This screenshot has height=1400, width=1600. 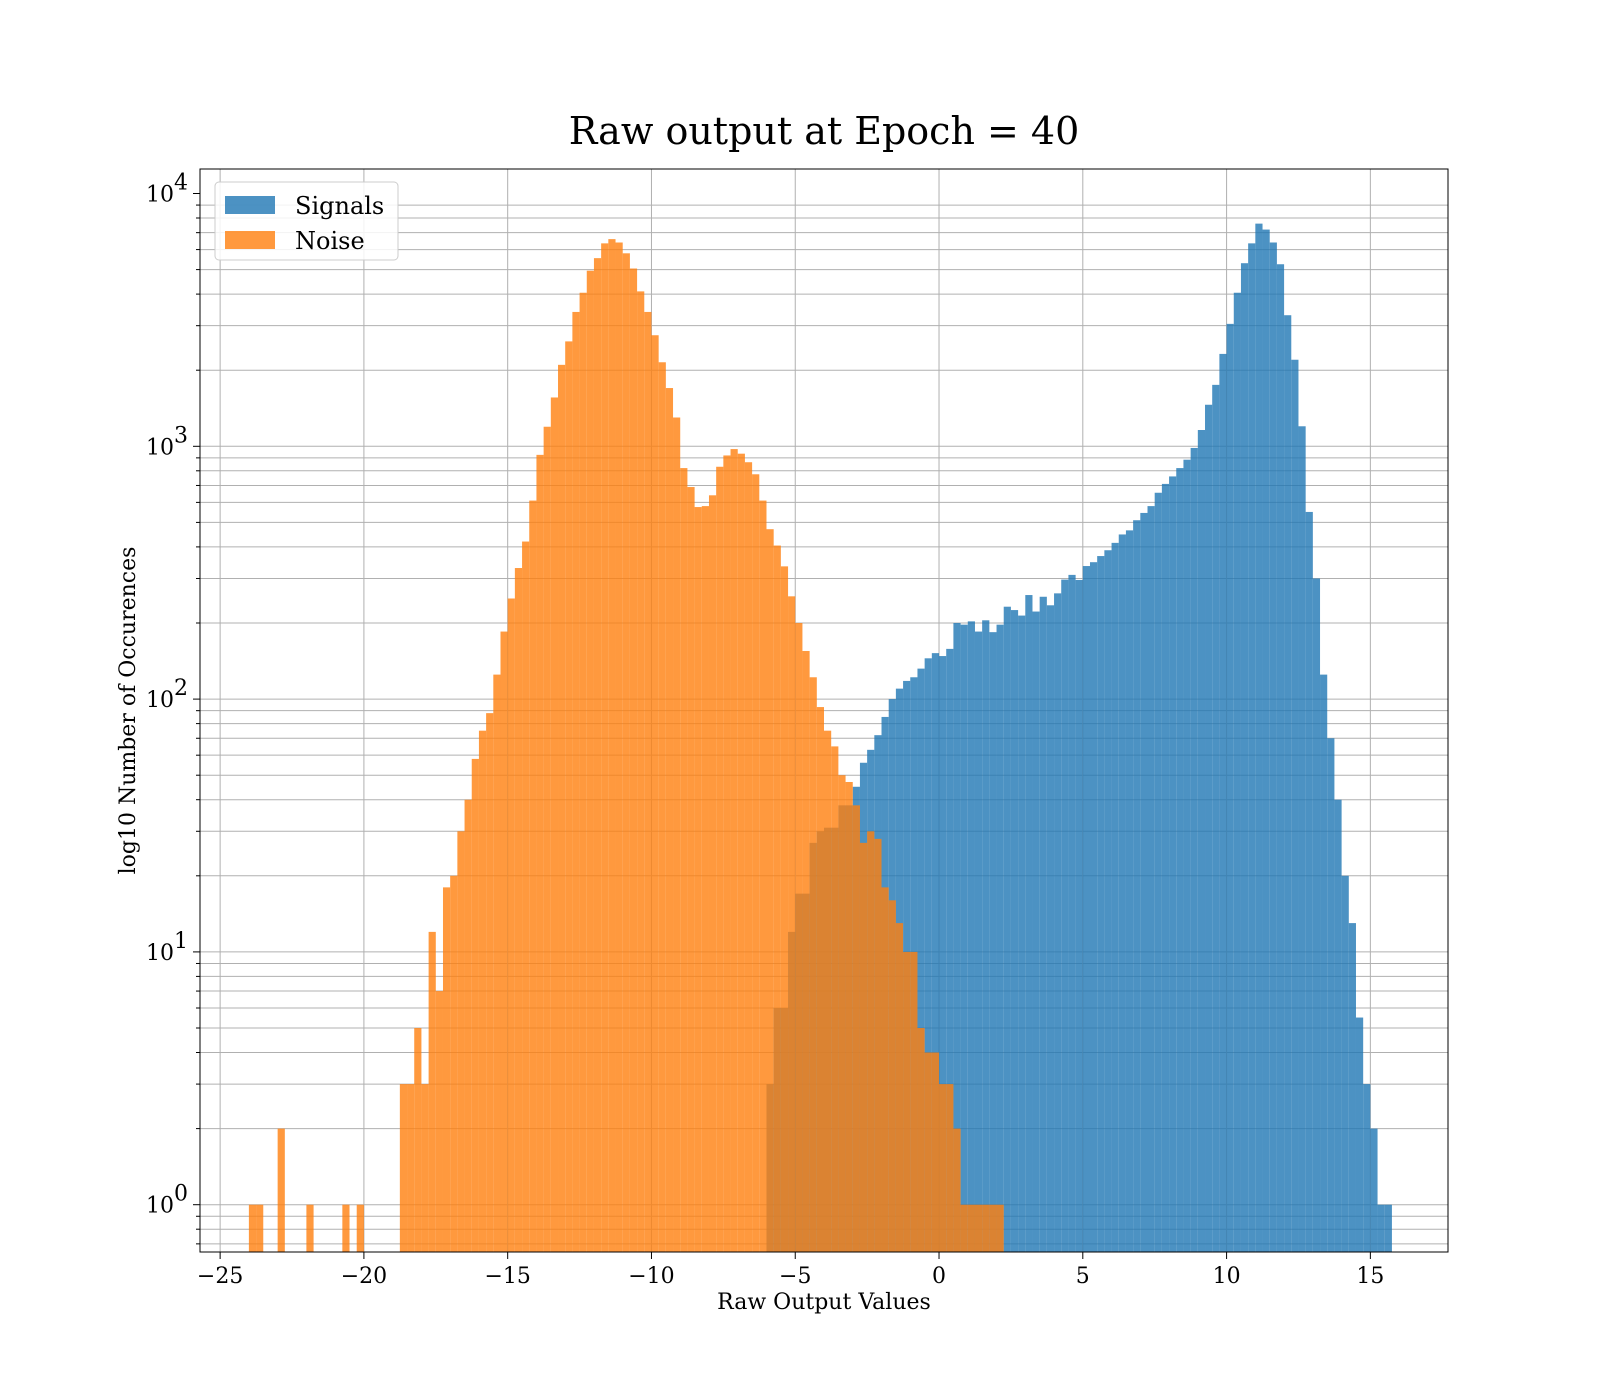 I want to click on x-tick-label: −25, so click(x=220, y=1276).